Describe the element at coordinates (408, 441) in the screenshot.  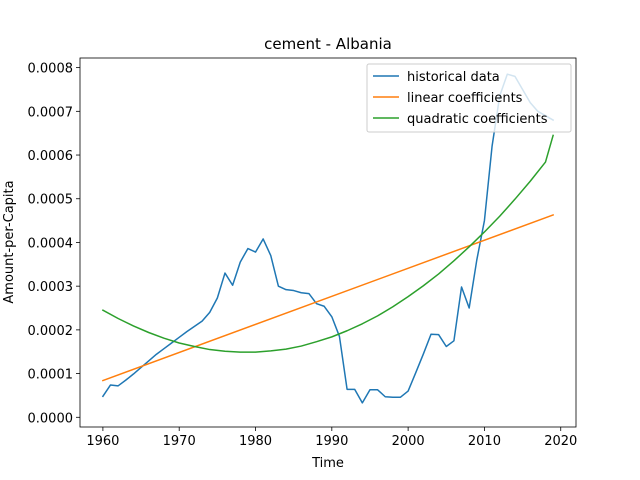
I see `x-tick-label: 2000` at that location.